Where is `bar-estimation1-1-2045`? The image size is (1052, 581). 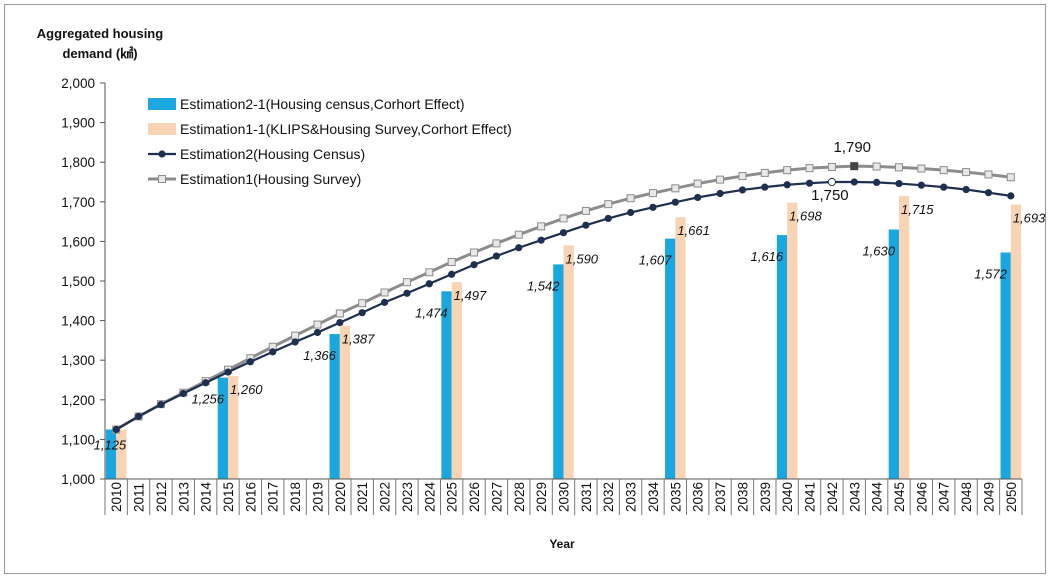 bar-estimation1-1-2045 is located at coordinates (904, 337).